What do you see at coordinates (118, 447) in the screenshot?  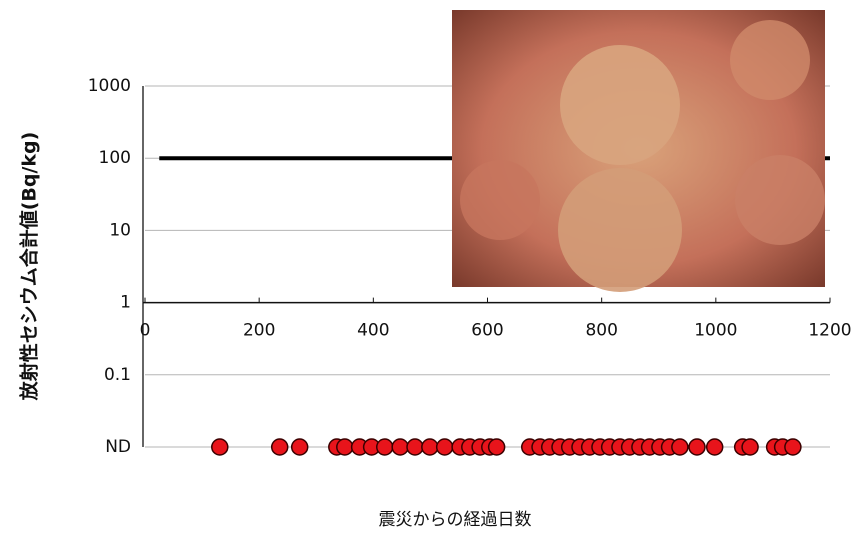 I see `y-tick-label: ND` at bounding box center [118, 447].